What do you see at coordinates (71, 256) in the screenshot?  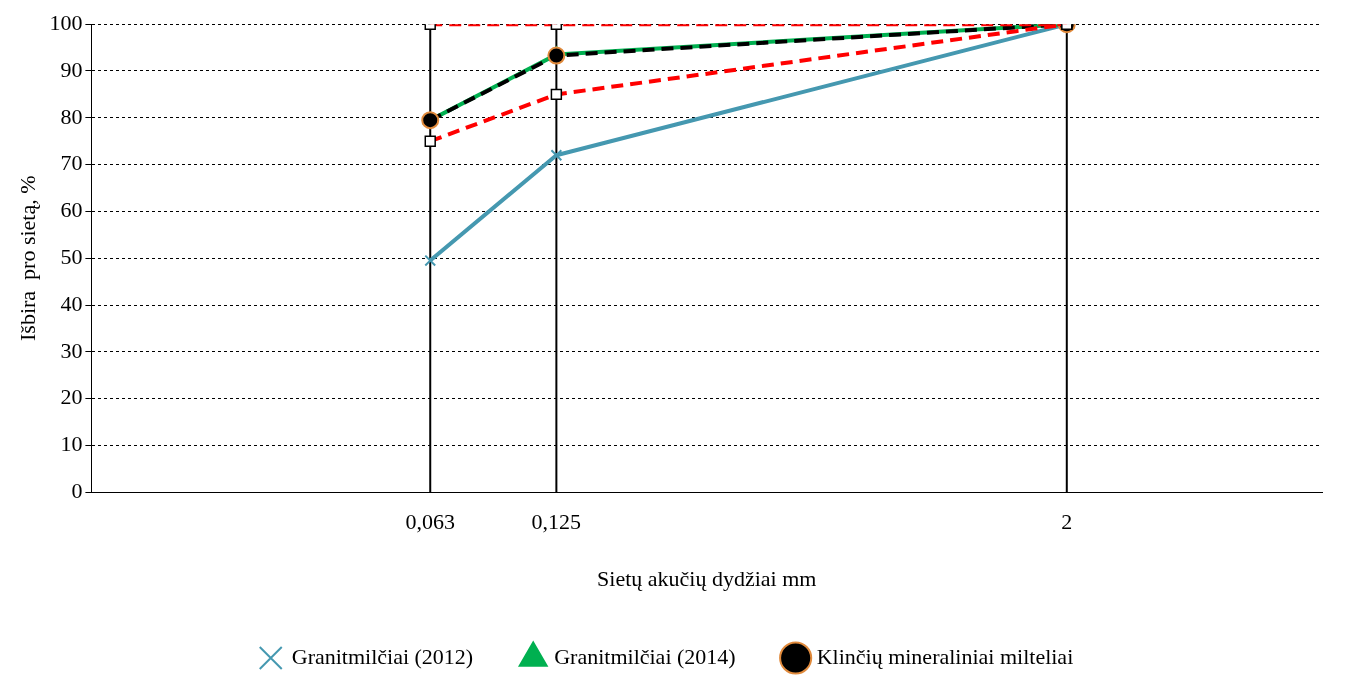 I see `y-tick-label: 50` at bounding box center [71, 256].